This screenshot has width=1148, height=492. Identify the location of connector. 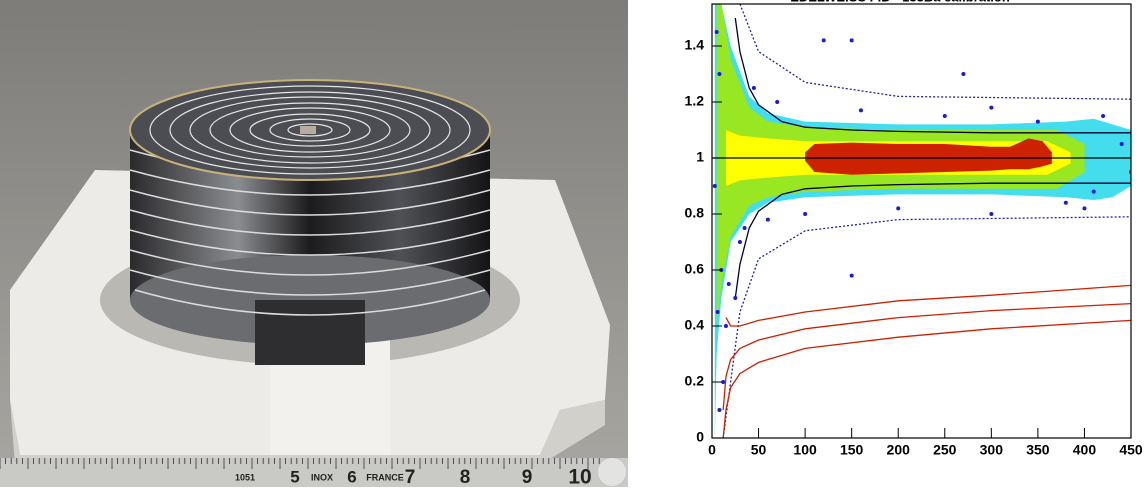
(308, 130).